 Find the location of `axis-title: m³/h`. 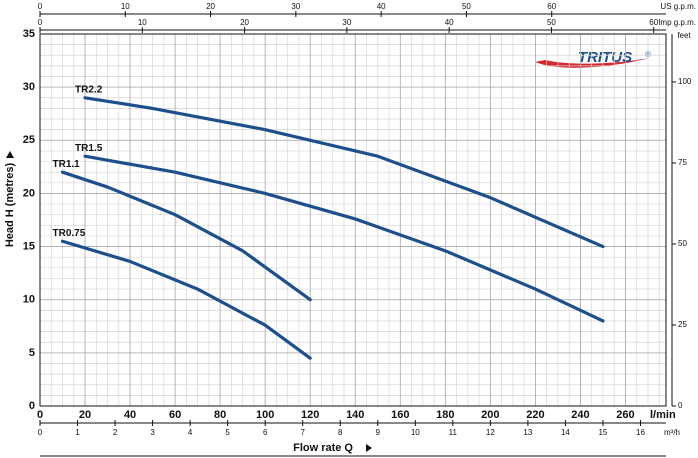

axis-title: m³/h is located at coordinates (672, 432).